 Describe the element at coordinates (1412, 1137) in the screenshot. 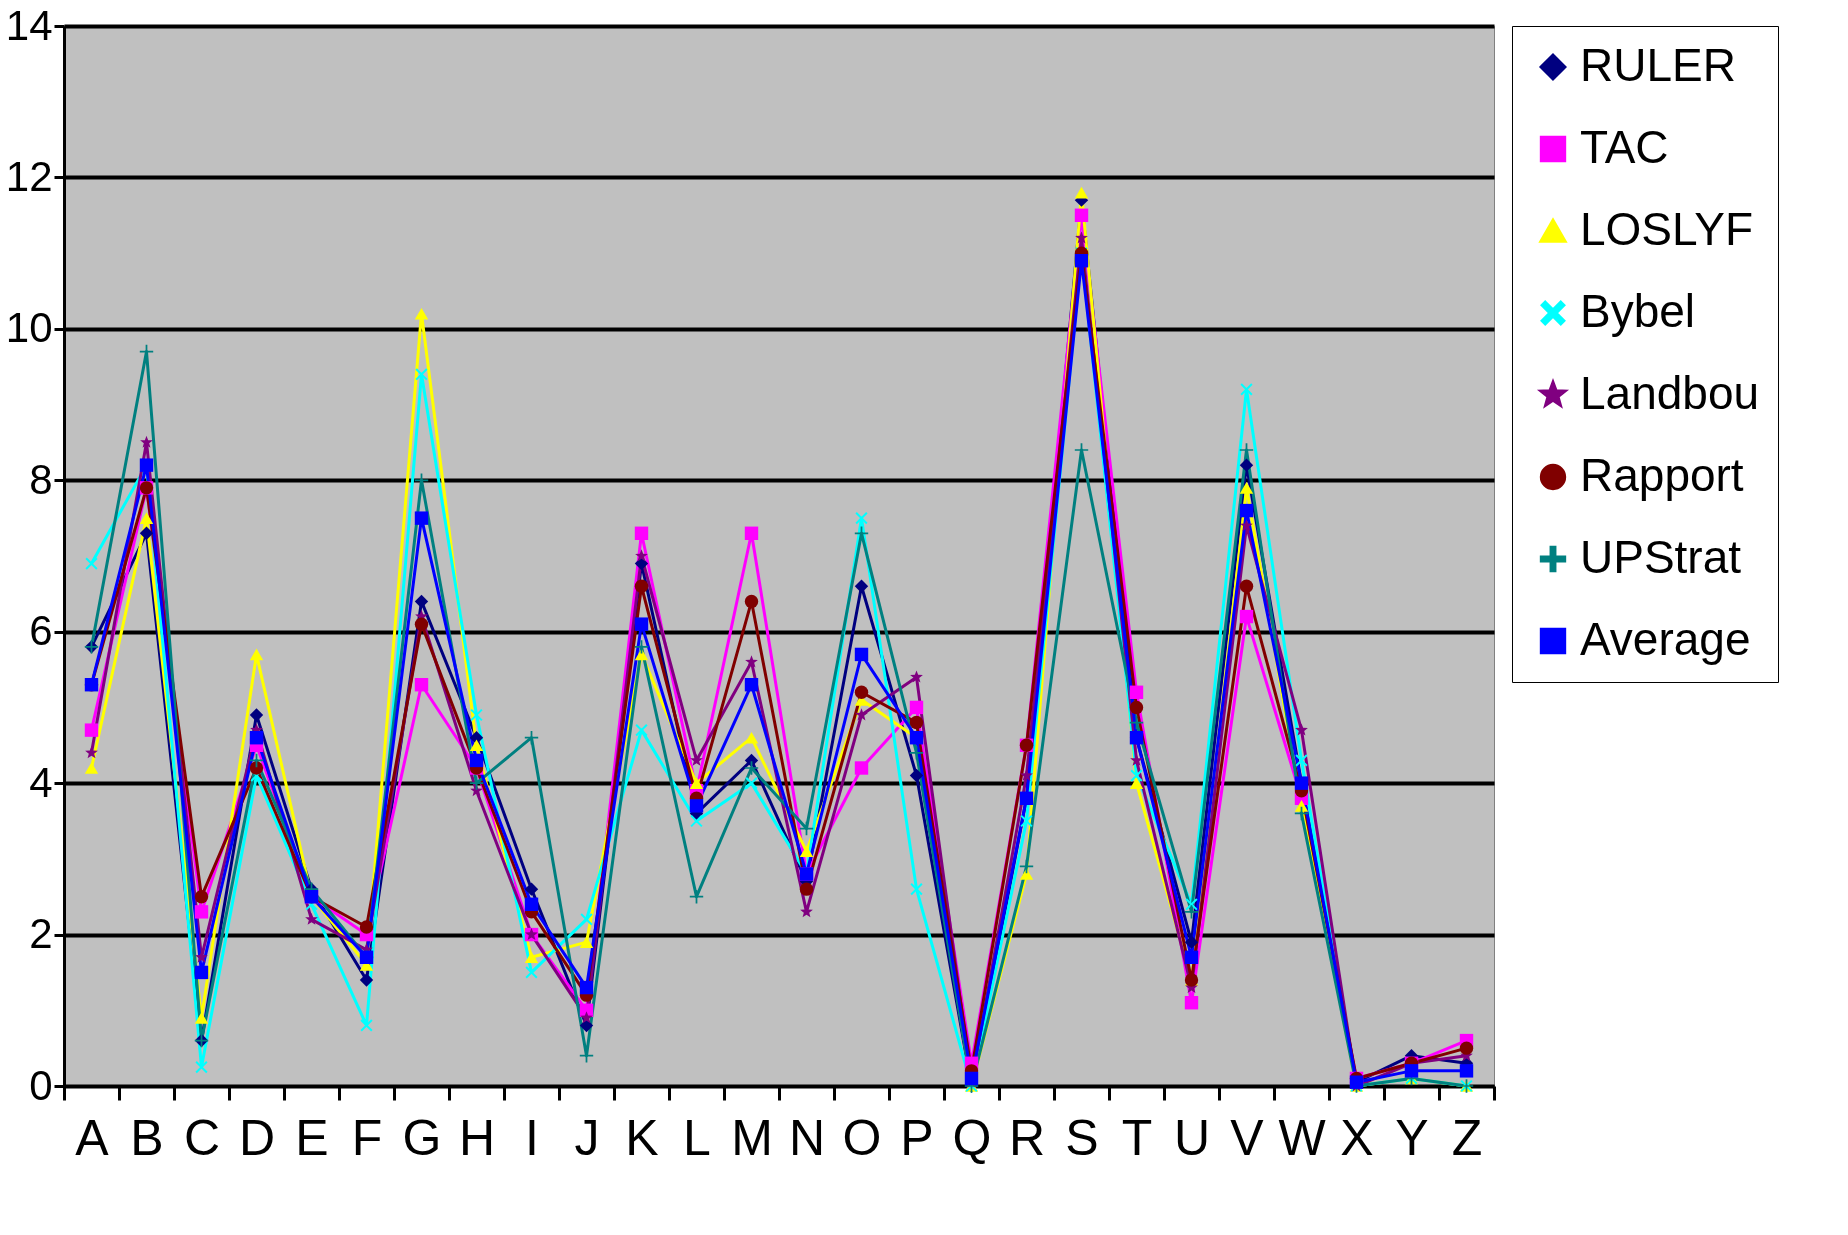

I see `x-tick-label: Y` at that location.